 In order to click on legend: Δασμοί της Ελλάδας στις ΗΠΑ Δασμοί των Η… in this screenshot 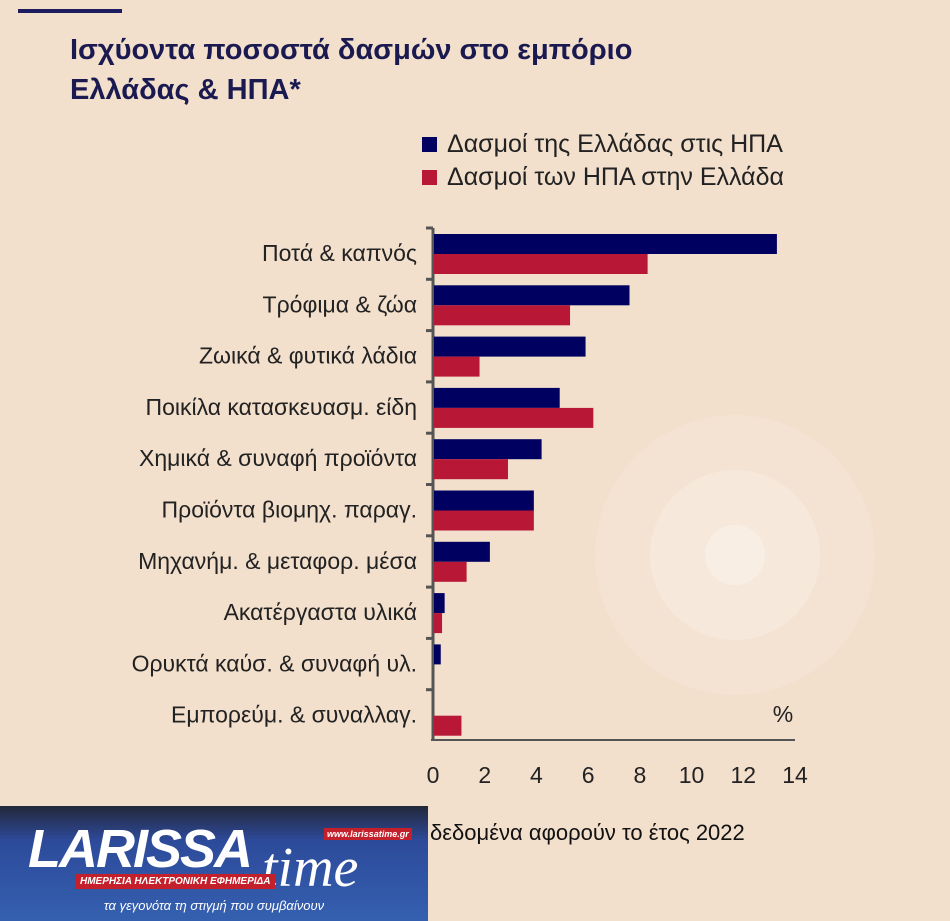, I will do `click(603, 161)`.